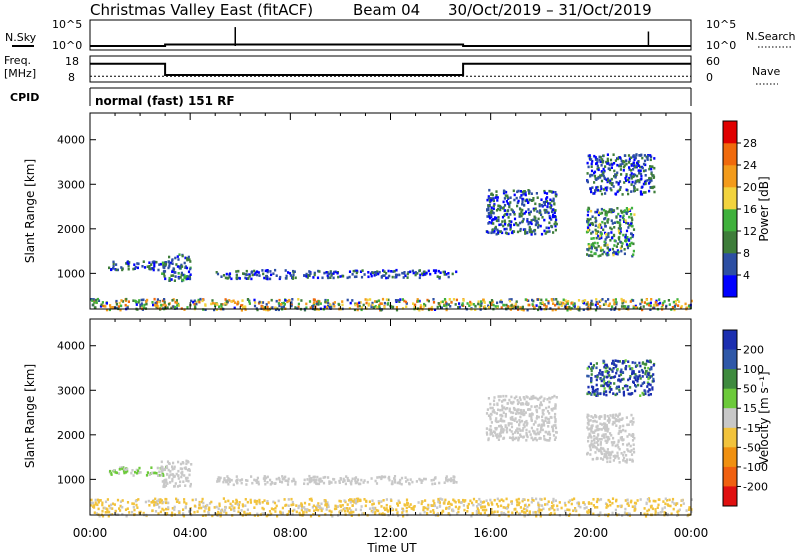 The height and width of the screenshot is (554, 800). I want to click on colorbar-tick-label: 16, so click(750, 209).